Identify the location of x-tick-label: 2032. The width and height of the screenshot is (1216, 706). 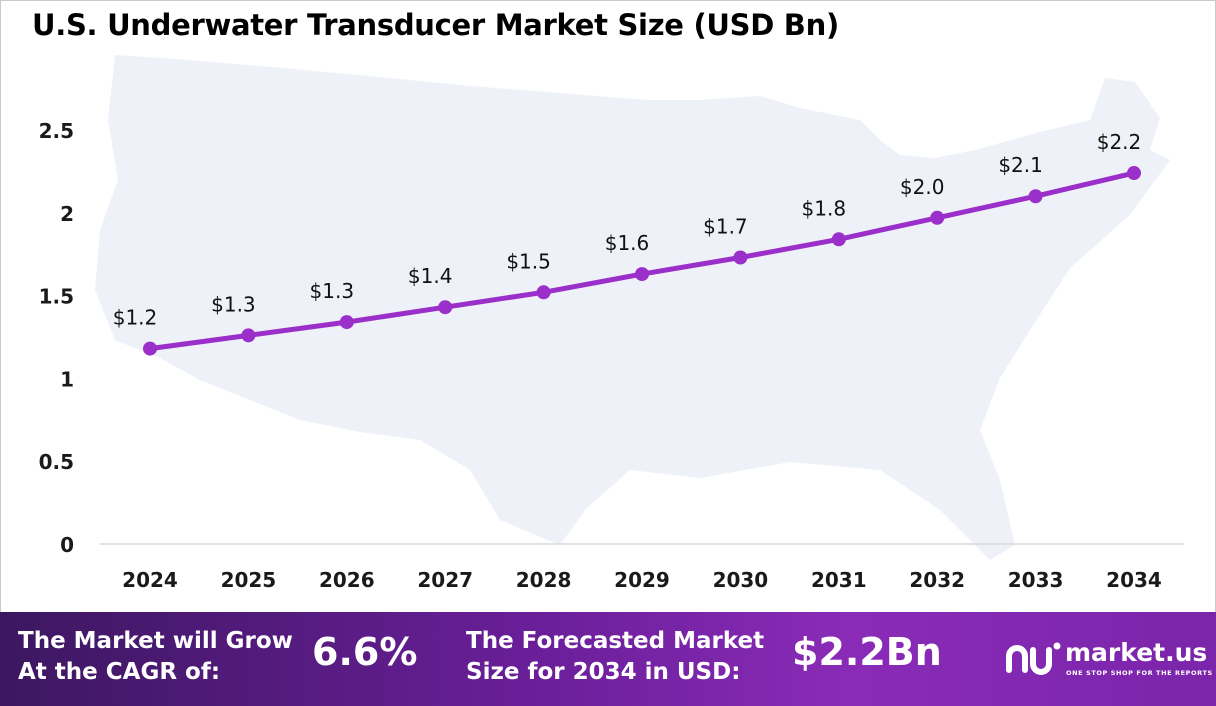
(937, 580).